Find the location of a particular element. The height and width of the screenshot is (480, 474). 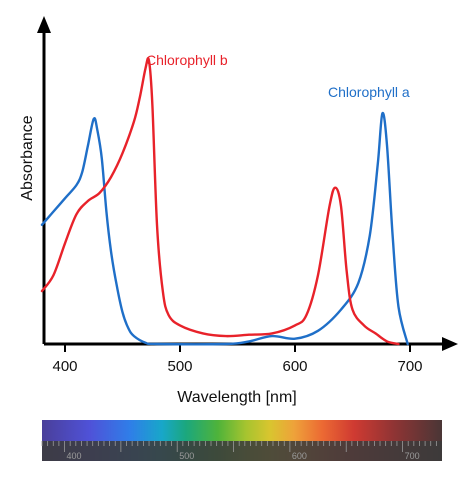

spectrum-scale-strip is located at coordinates (242, 451).